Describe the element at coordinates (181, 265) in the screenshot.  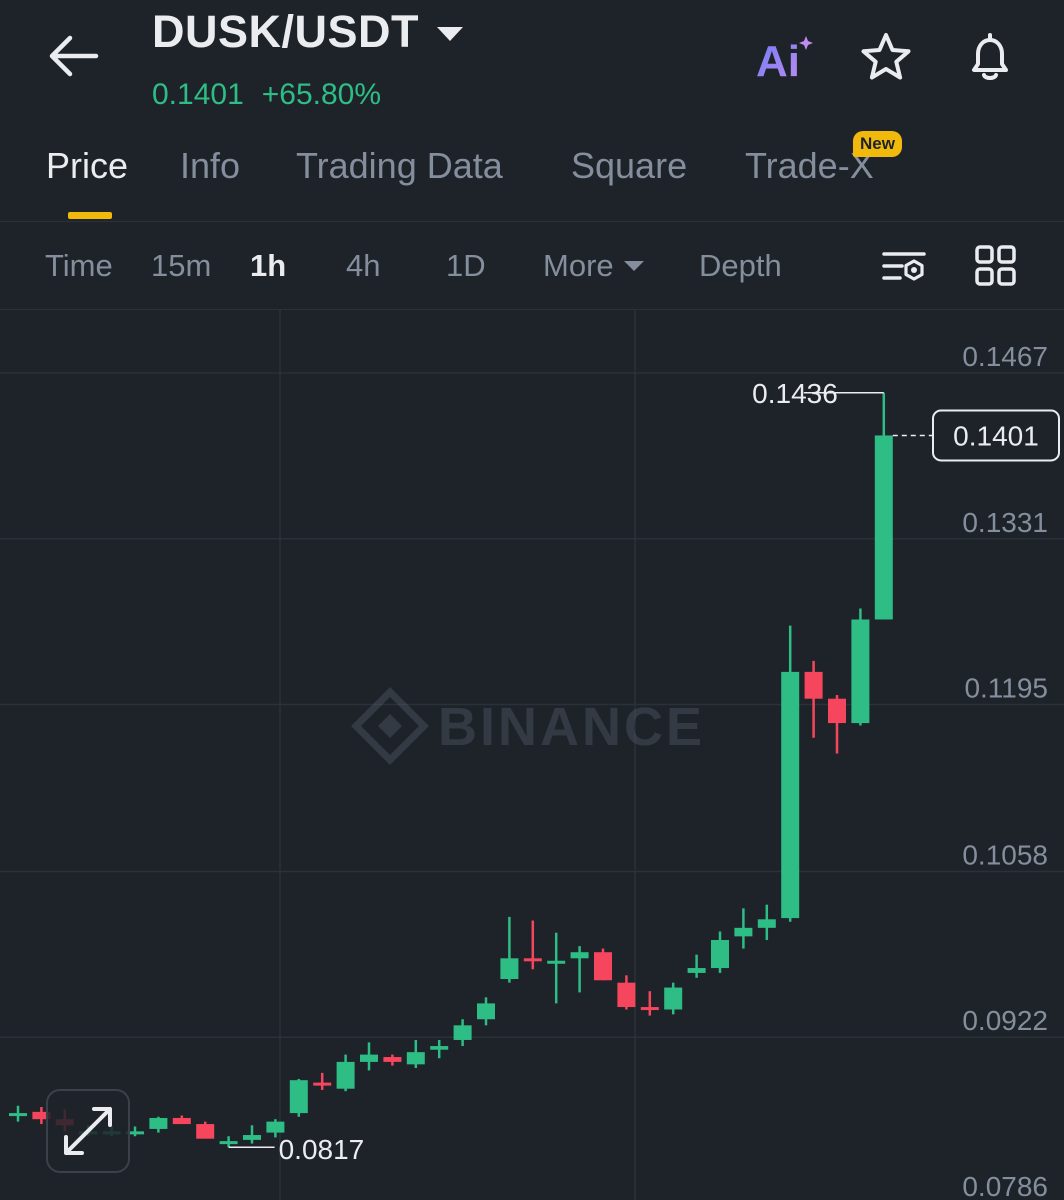
I see `interval-15m: 15m` at that location.